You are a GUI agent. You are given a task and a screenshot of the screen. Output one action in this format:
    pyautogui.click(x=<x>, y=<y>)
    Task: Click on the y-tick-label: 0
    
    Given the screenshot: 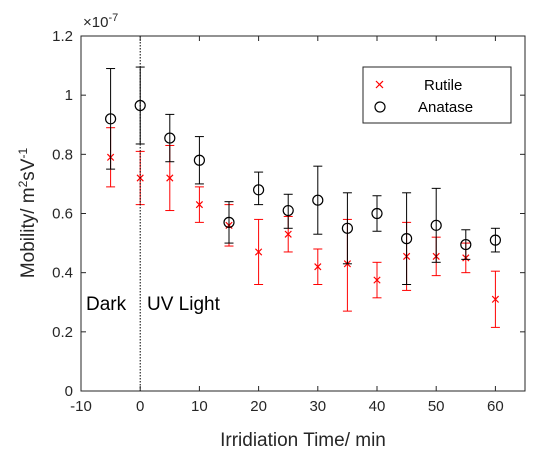 What is the action you would take?
    pyautogui.click(x=69, y=391)
    